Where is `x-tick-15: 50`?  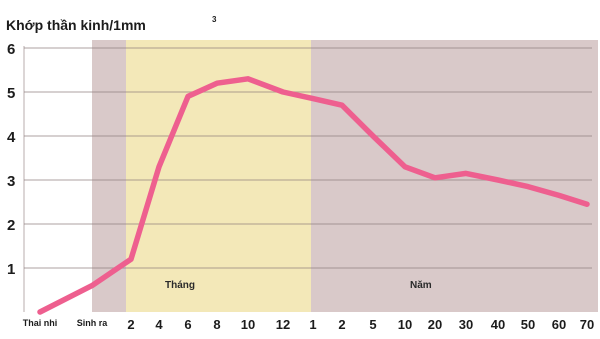 x-tick-15: 50 is located at coordinates (528, 324).